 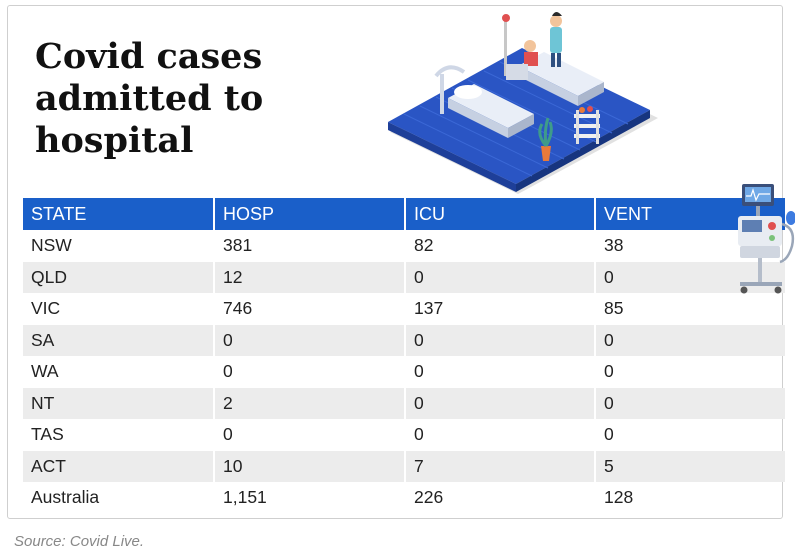 I want to click on cell-state: SA, so click(x=119, y=340).